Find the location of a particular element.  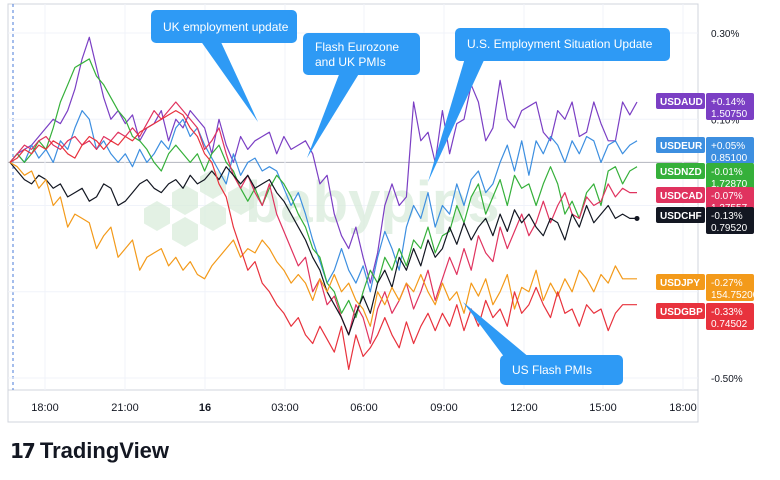

x-tick-label: 06:00 is located at coordinates (364, 408).